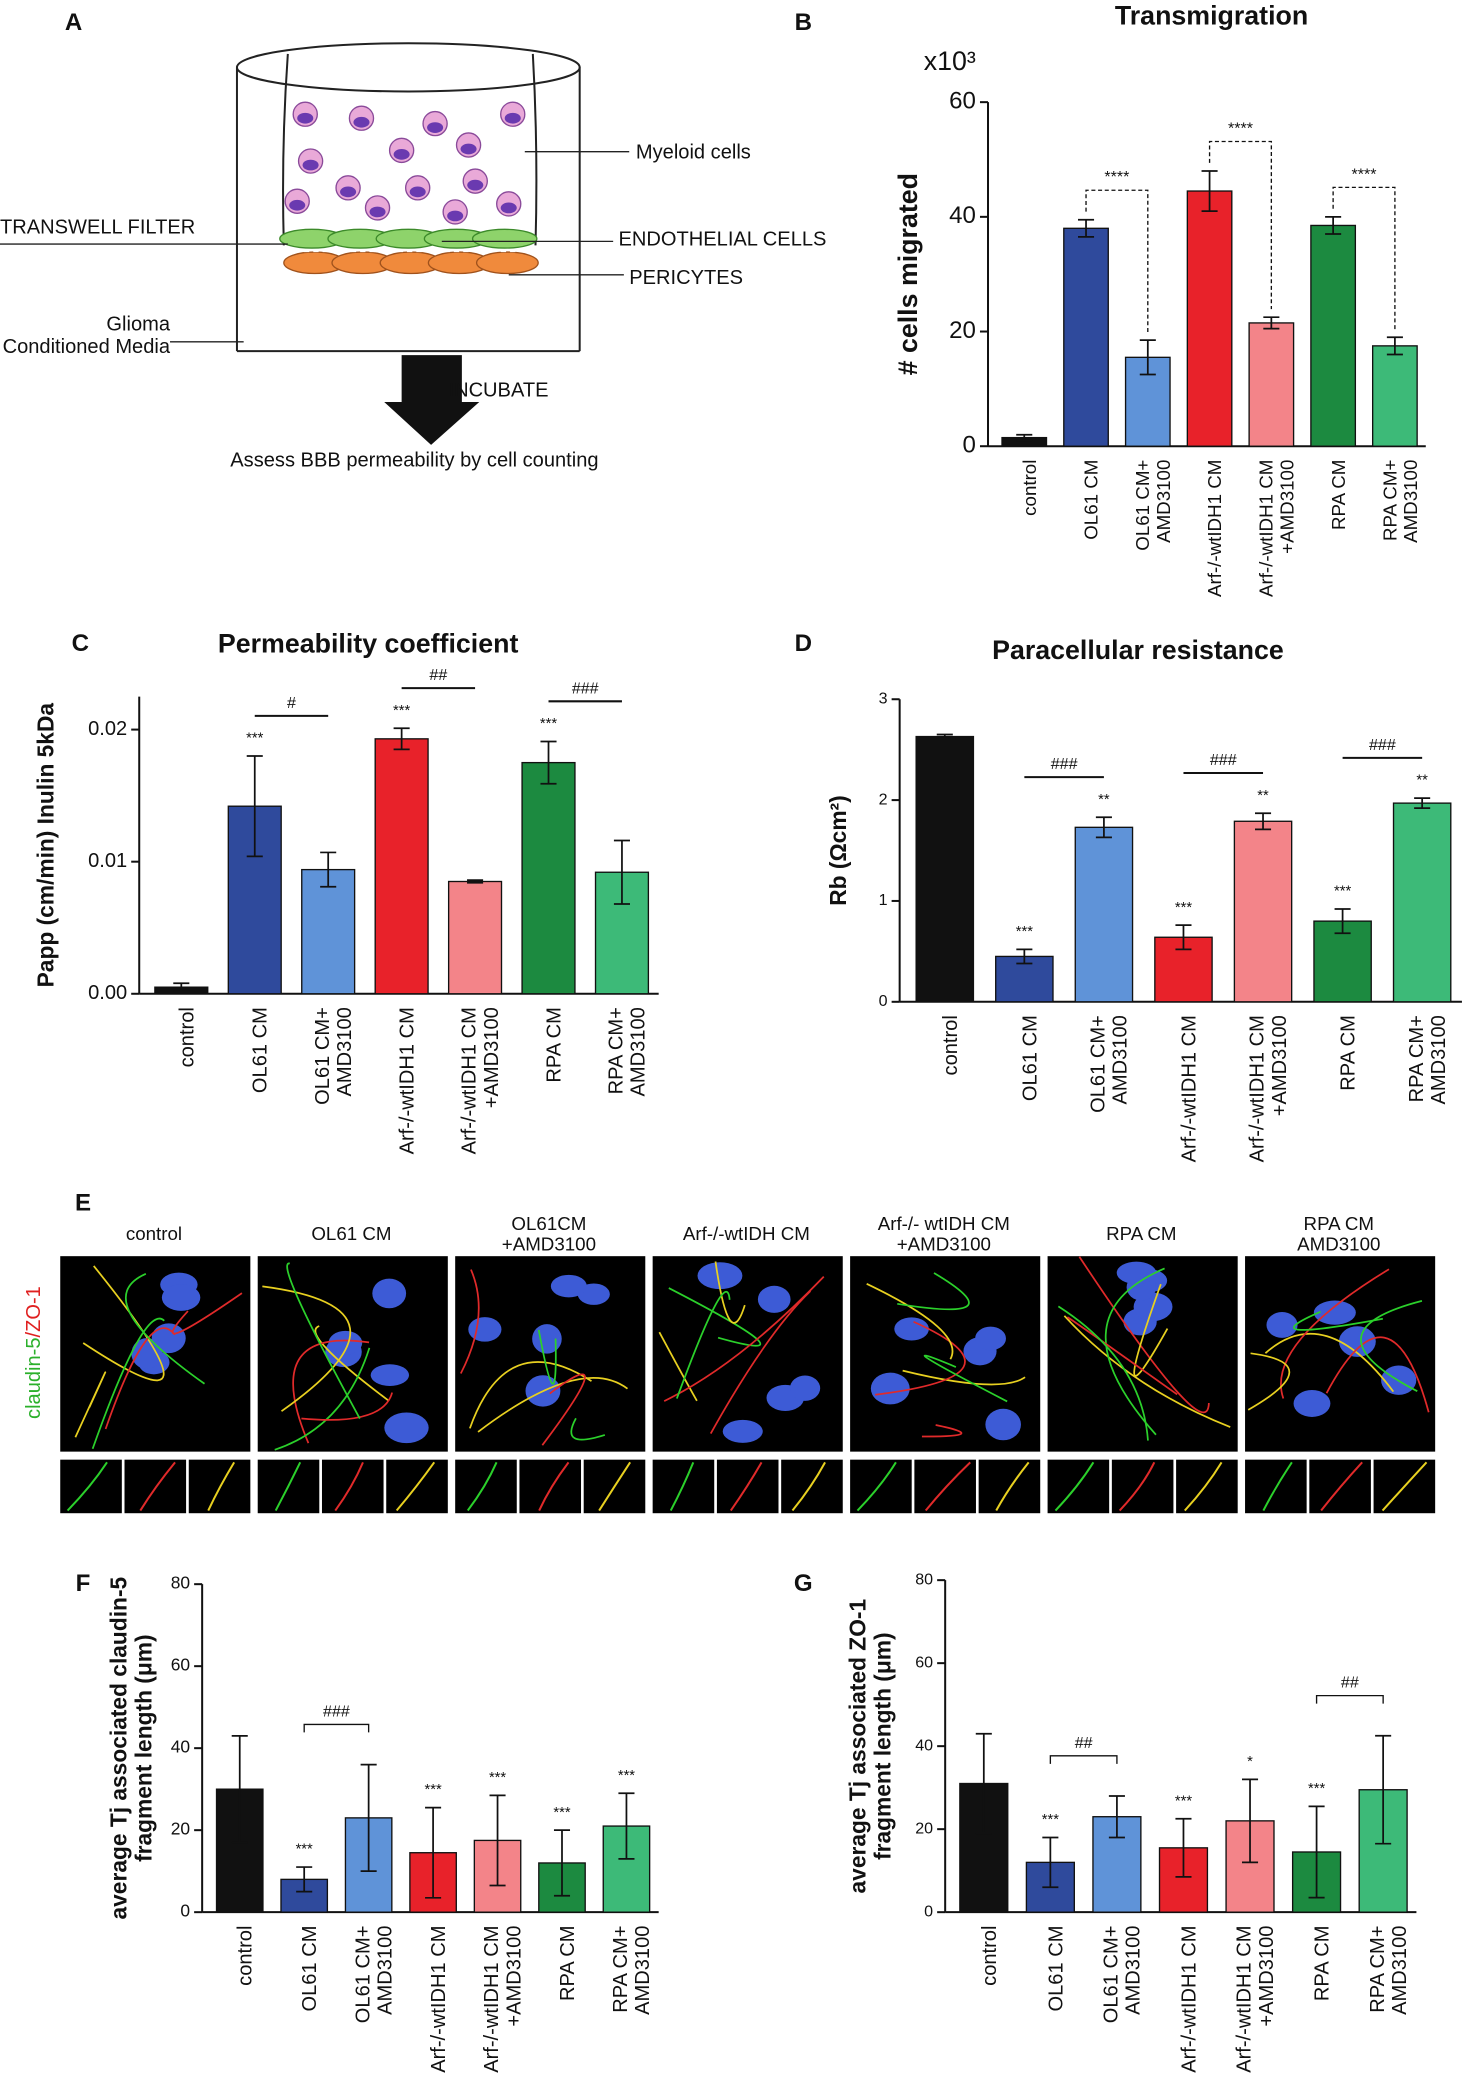 The width and height of the screenshot is (1478, 2100). What do you see at coordinates (34, 1352) in the screenshot?
I see `stain-label: claudin-5/ZO-1` at bounding box center [34, 1352].